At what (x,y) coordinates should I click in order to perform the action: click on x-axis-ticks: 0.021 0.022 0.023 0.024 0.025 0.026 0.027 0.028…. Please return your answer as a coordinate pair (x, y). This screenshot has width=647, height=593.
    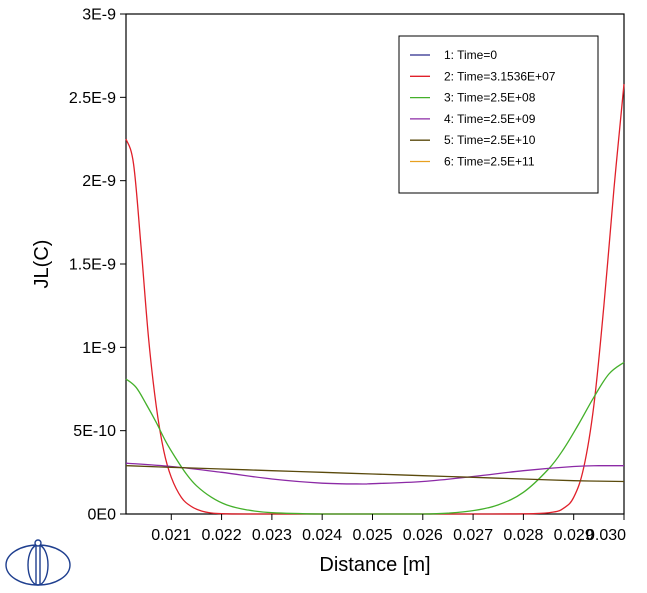
    Looking at the image, I should click on (388, 529).